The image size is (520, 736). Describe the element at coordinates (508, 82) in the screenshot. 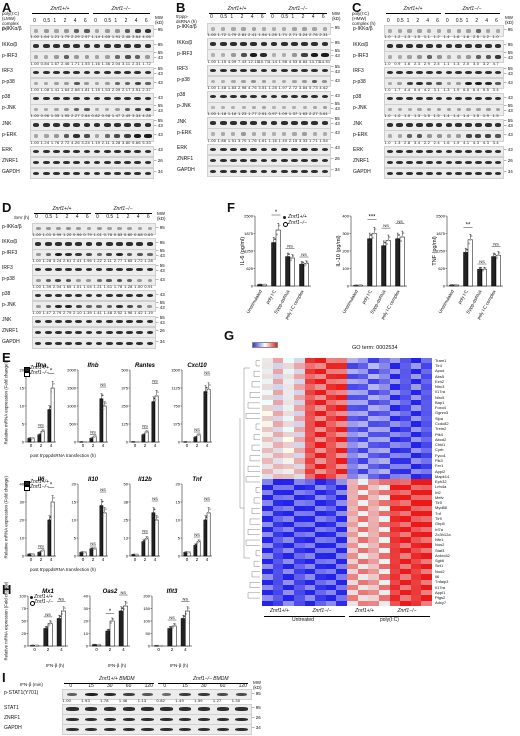

I see `mw-marker: – 43` at that location.